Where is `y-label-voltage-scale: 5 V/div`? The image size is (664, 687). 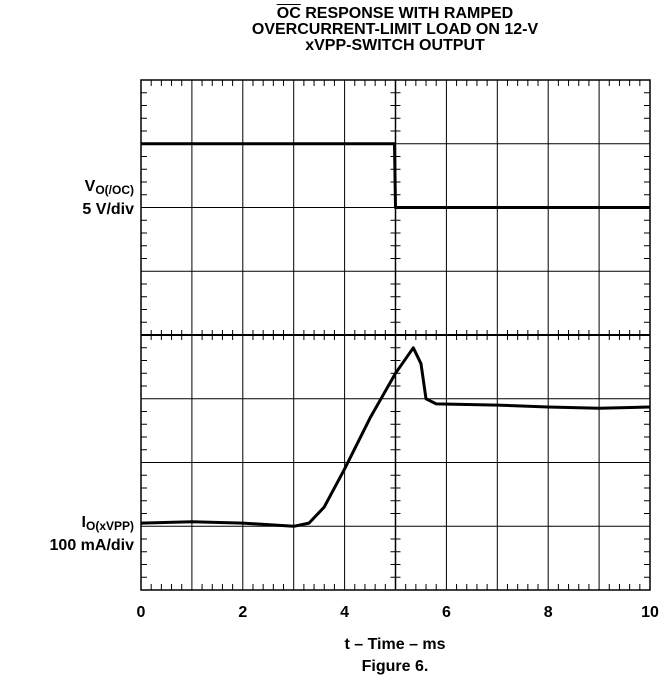 y-label-voltage-scale: 5 V/div is located at coordinates (108, 209).